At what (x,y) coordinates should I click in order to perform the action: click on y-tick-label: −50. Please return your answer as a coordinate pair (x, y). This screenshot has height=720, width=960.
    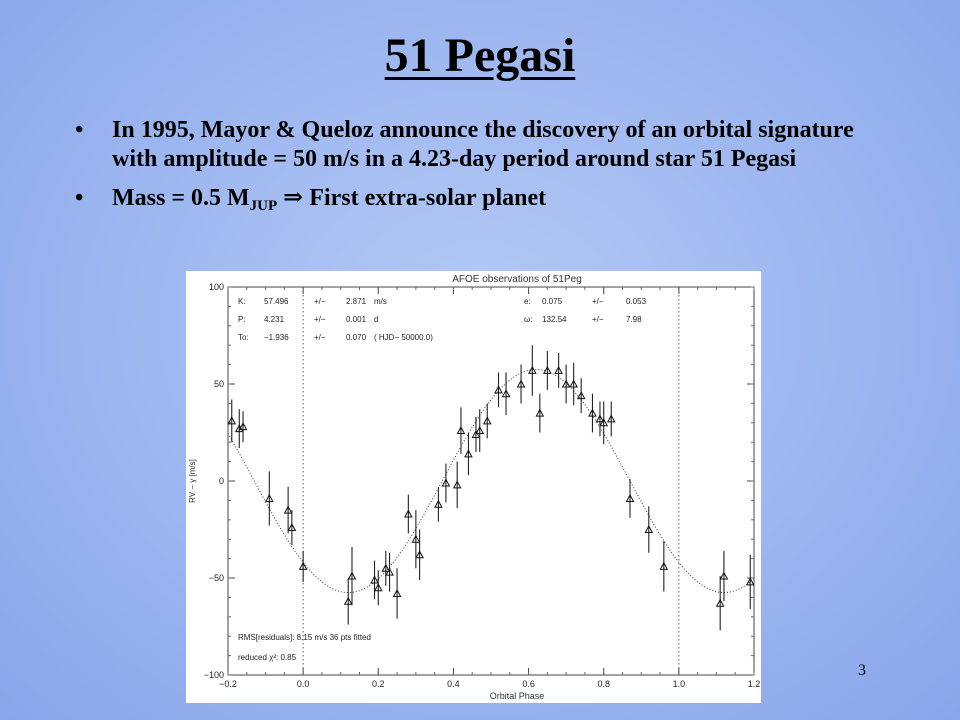
    Looking at the image, I should click on (216, 578).